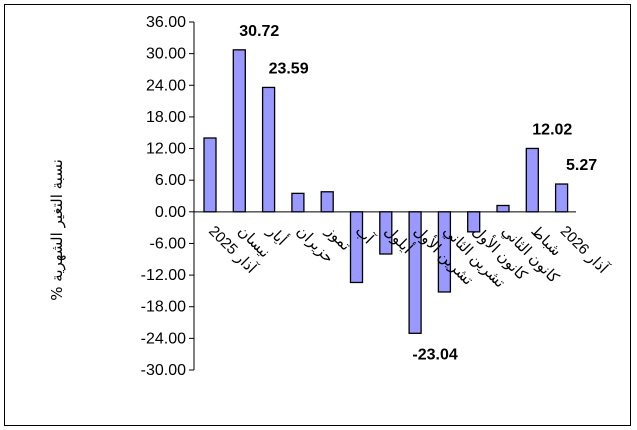 The image size is (637, 430). I want to click on data-label: -23.04, so click(434, 354).